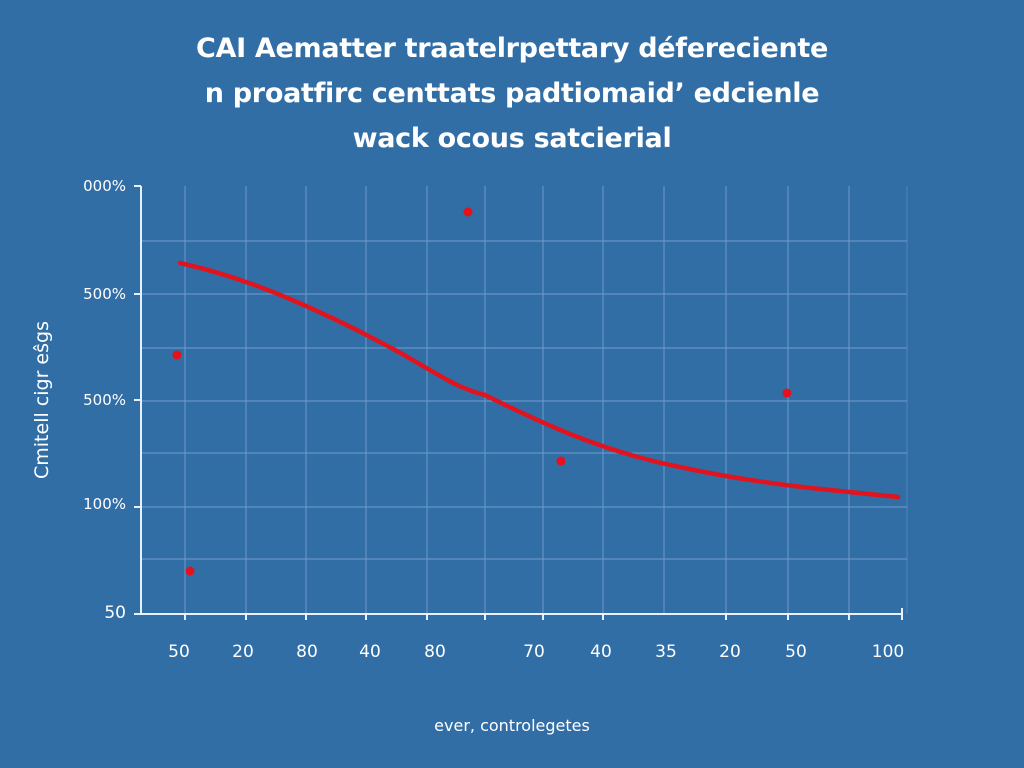 This screenshot has height=768, width=1024. What do you see at coordinates (42, 400) in the screenshot?
I see `y-axis-label: Cmitell cigr eŝgs` at bounding box center [42, 400].